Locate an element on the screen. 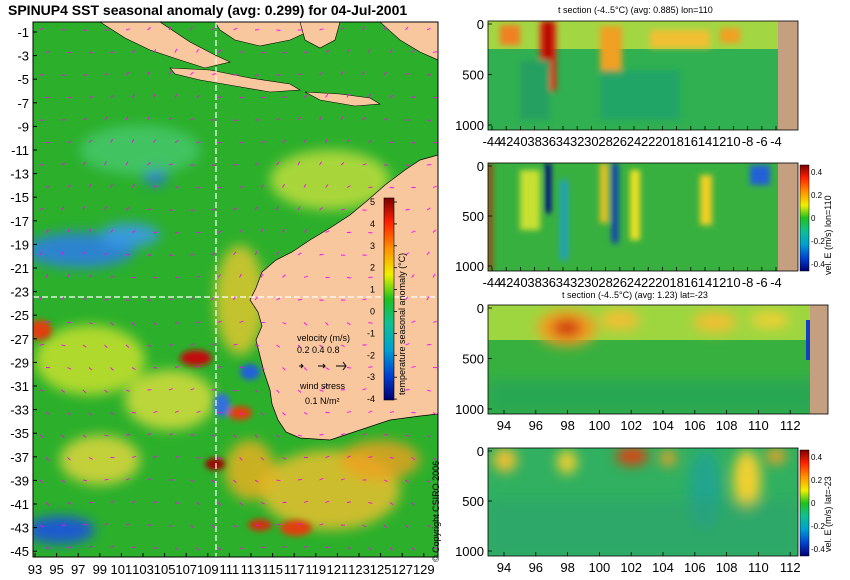  vel-colorbar-tick-label: -0.2 is located at coordinates (818, 526).